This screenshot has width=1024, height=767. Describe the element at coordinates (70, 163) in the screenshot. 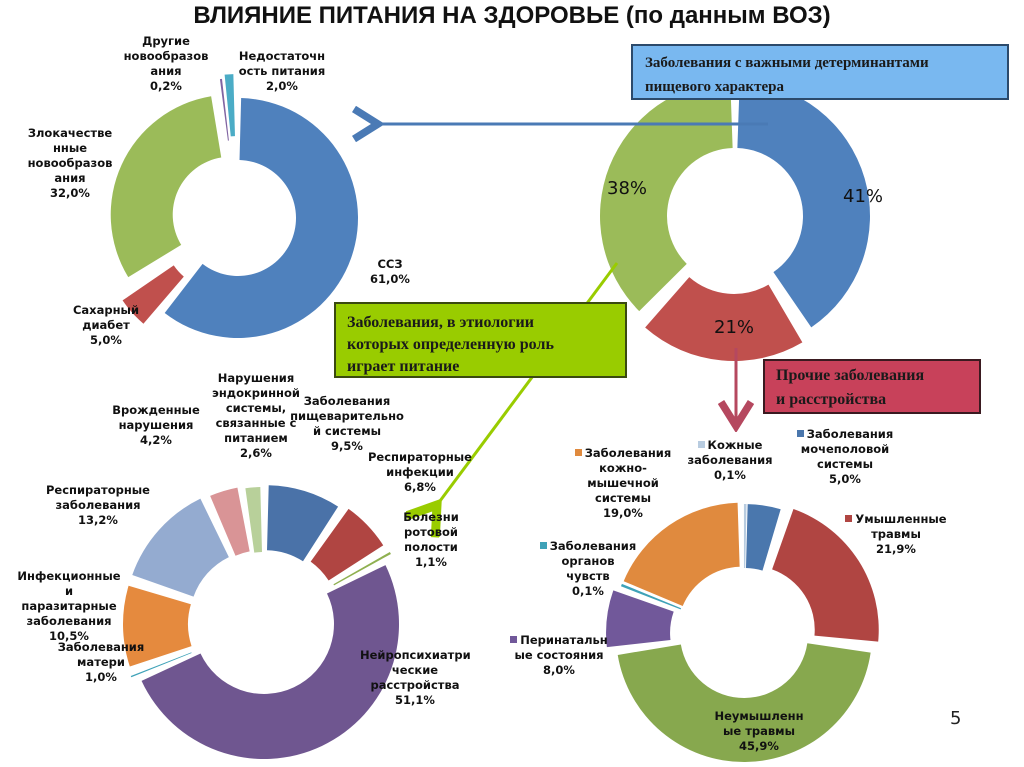

I see `label-malignant: Злокачестве нные новообразов ания 32,0%` at that location.